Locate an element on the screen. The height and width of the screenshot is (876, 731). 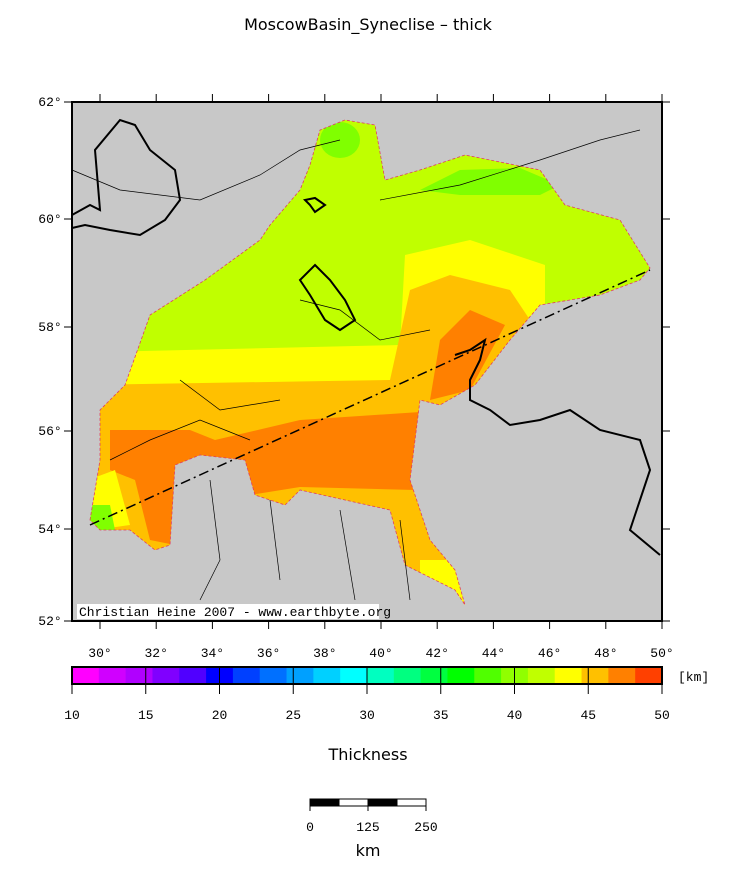
scale-unit: km is located at coordinates (368, 850).